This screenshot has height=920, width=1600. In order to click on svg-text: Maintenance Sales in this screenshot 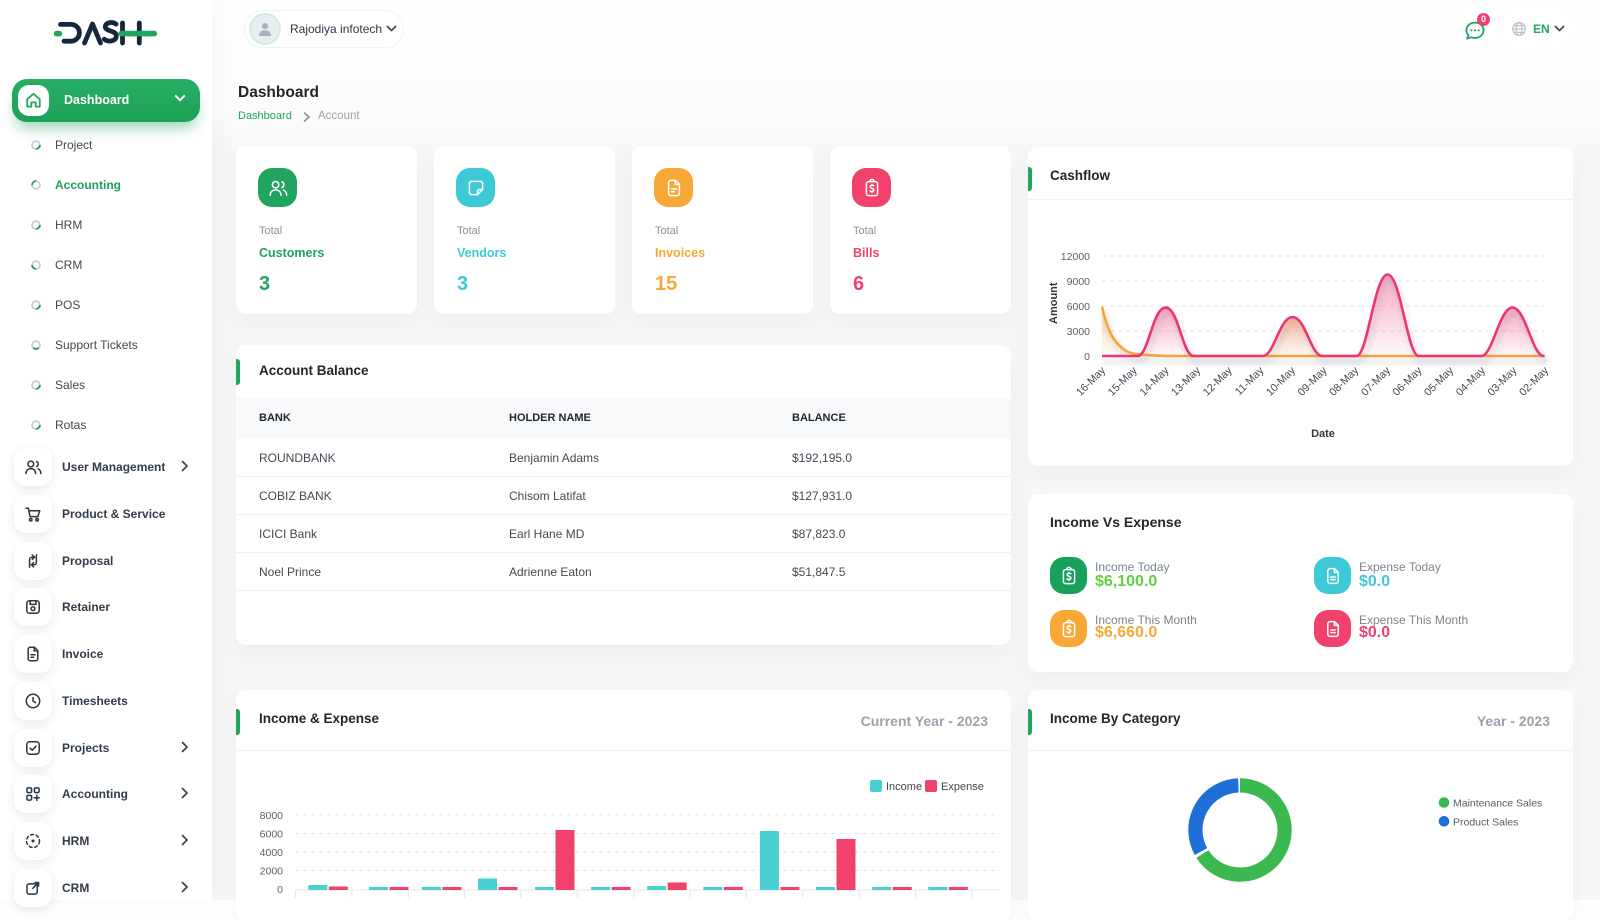, I will do `click(1497, 804)`.